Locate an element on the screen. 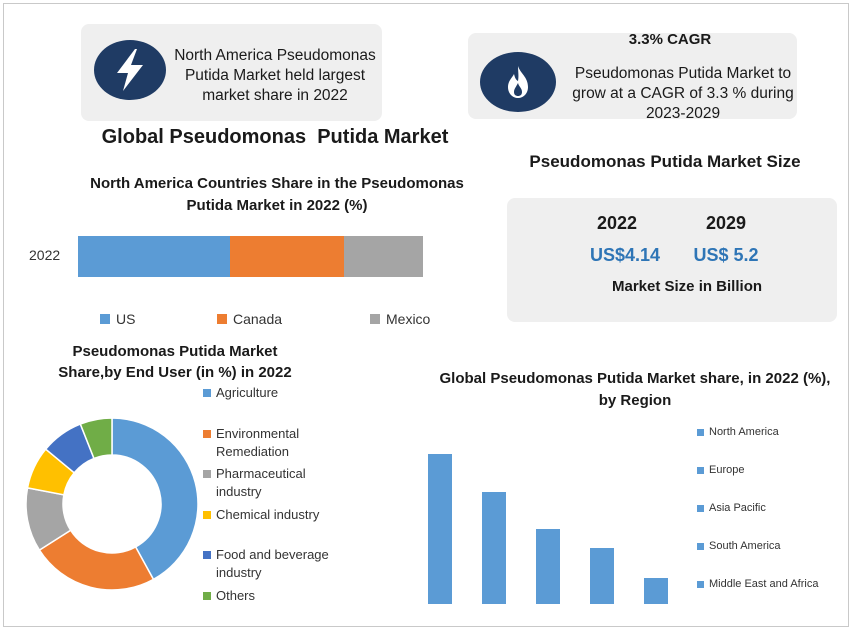 This screenshot has width=852, height=630. market-size-year-2029: 2029 is located at coordinates (726, 223).